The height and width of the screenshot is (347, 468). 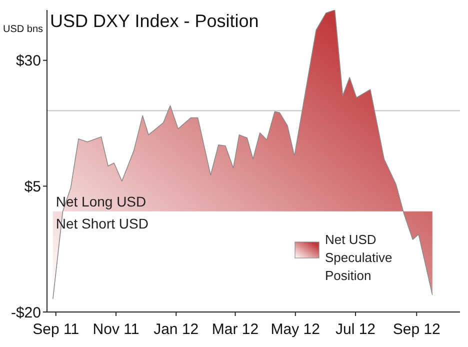 What do you see at coordinates (116, 329) in the screenshot?
I see `x-tick-label: Nov 11` at bounding box center [116, 329].